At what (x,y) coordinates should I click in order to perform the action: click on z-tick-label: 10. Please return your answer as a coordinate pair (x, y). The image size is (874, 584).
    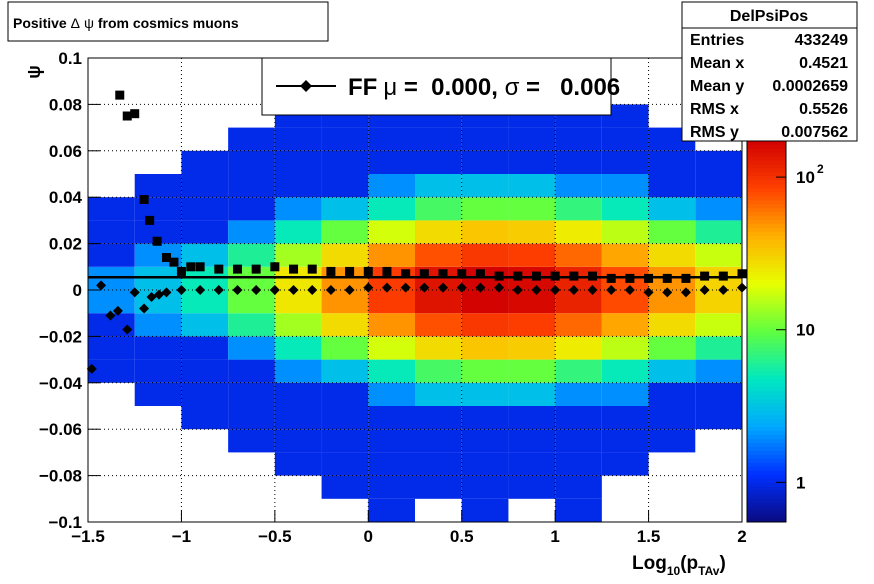
    Looking at the image, I should click on (805, 177).